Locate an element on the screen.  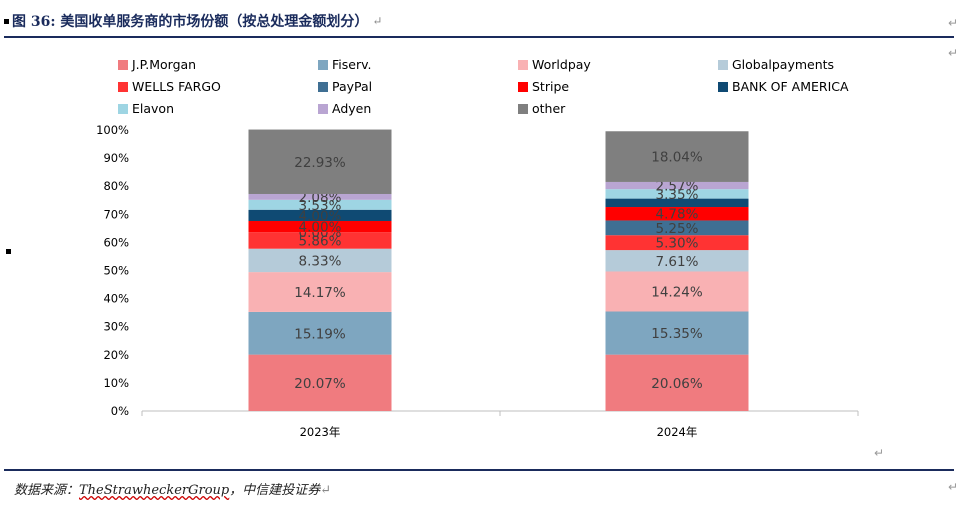
legend-item: Stripe is located at coordinates (618, 86).